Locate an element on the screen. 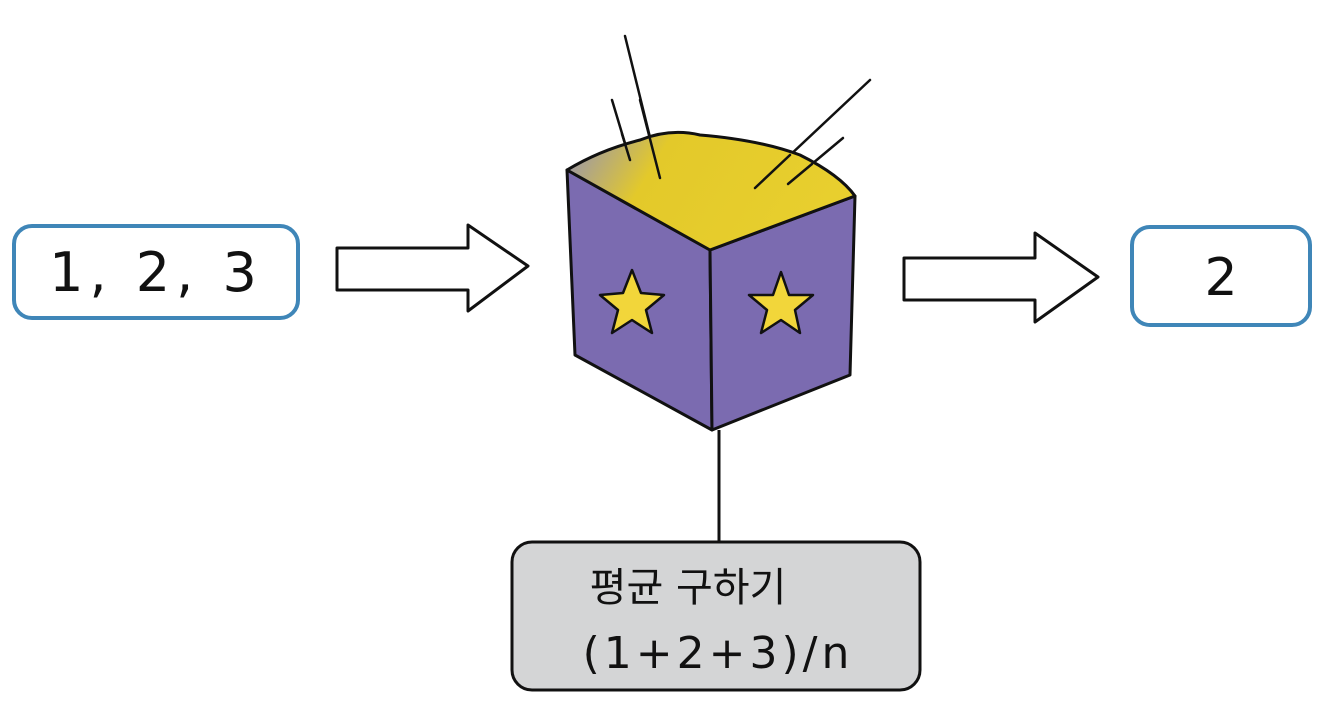  output-box: 2 is located at coordinates (1221, 276).